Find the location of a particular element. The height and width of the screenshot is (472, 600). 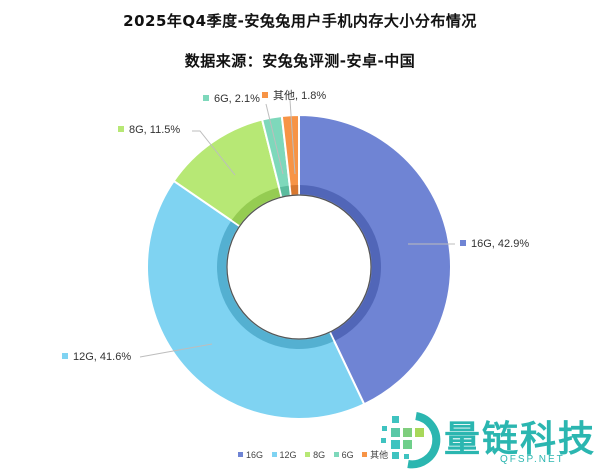

legend-swatch-8g is located at coordinates (308, 455).